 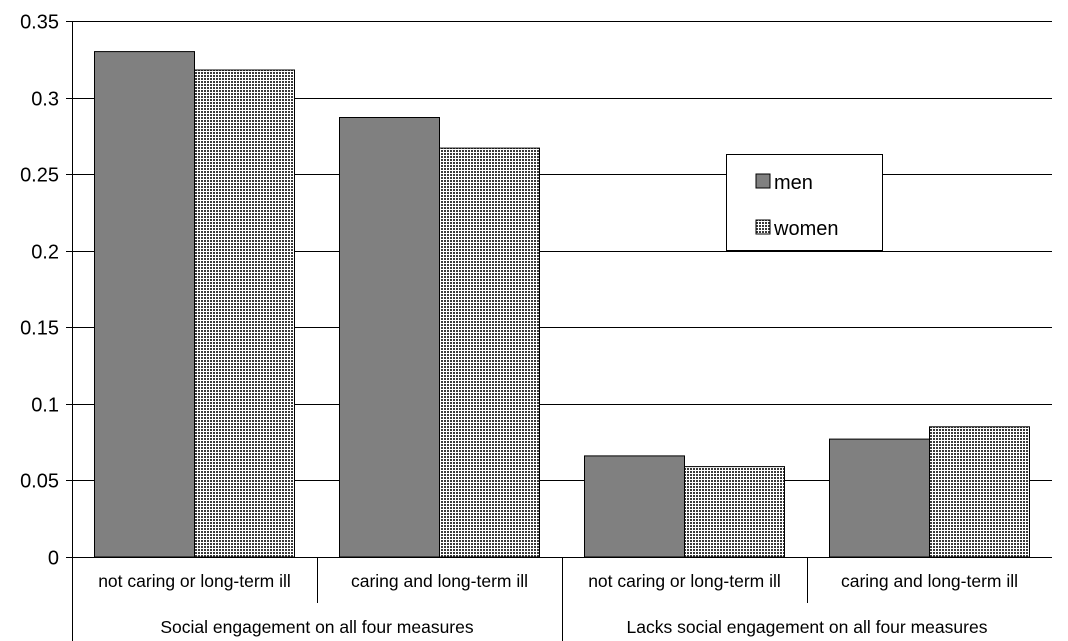 I want to click on x-group-label: Social engagement on all four measures, so click(x=316, y=627).